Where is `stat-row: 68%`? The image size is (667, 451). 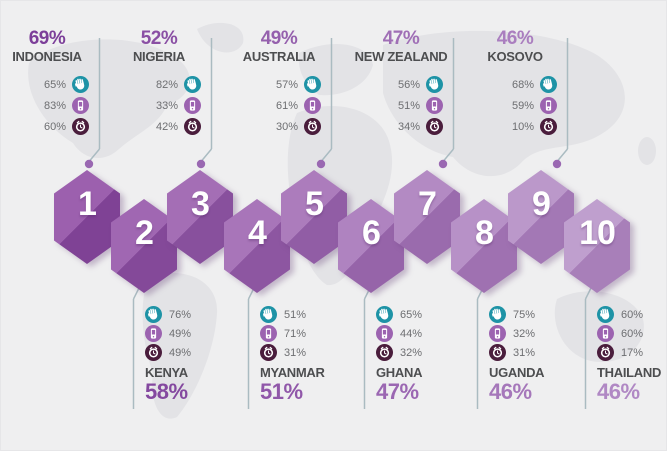
stat-row: 68% is located at coordinates (515, 84).